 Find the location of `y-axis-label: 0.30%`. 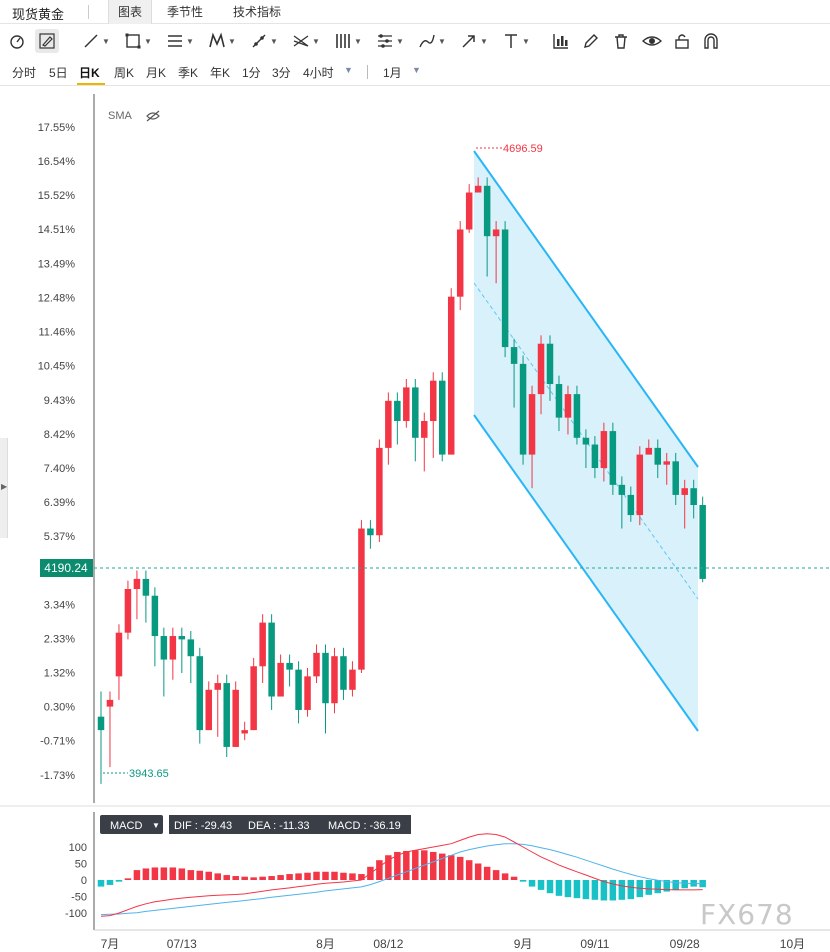

y-axis-label: 0.30% is located at coordinates (59, 708).